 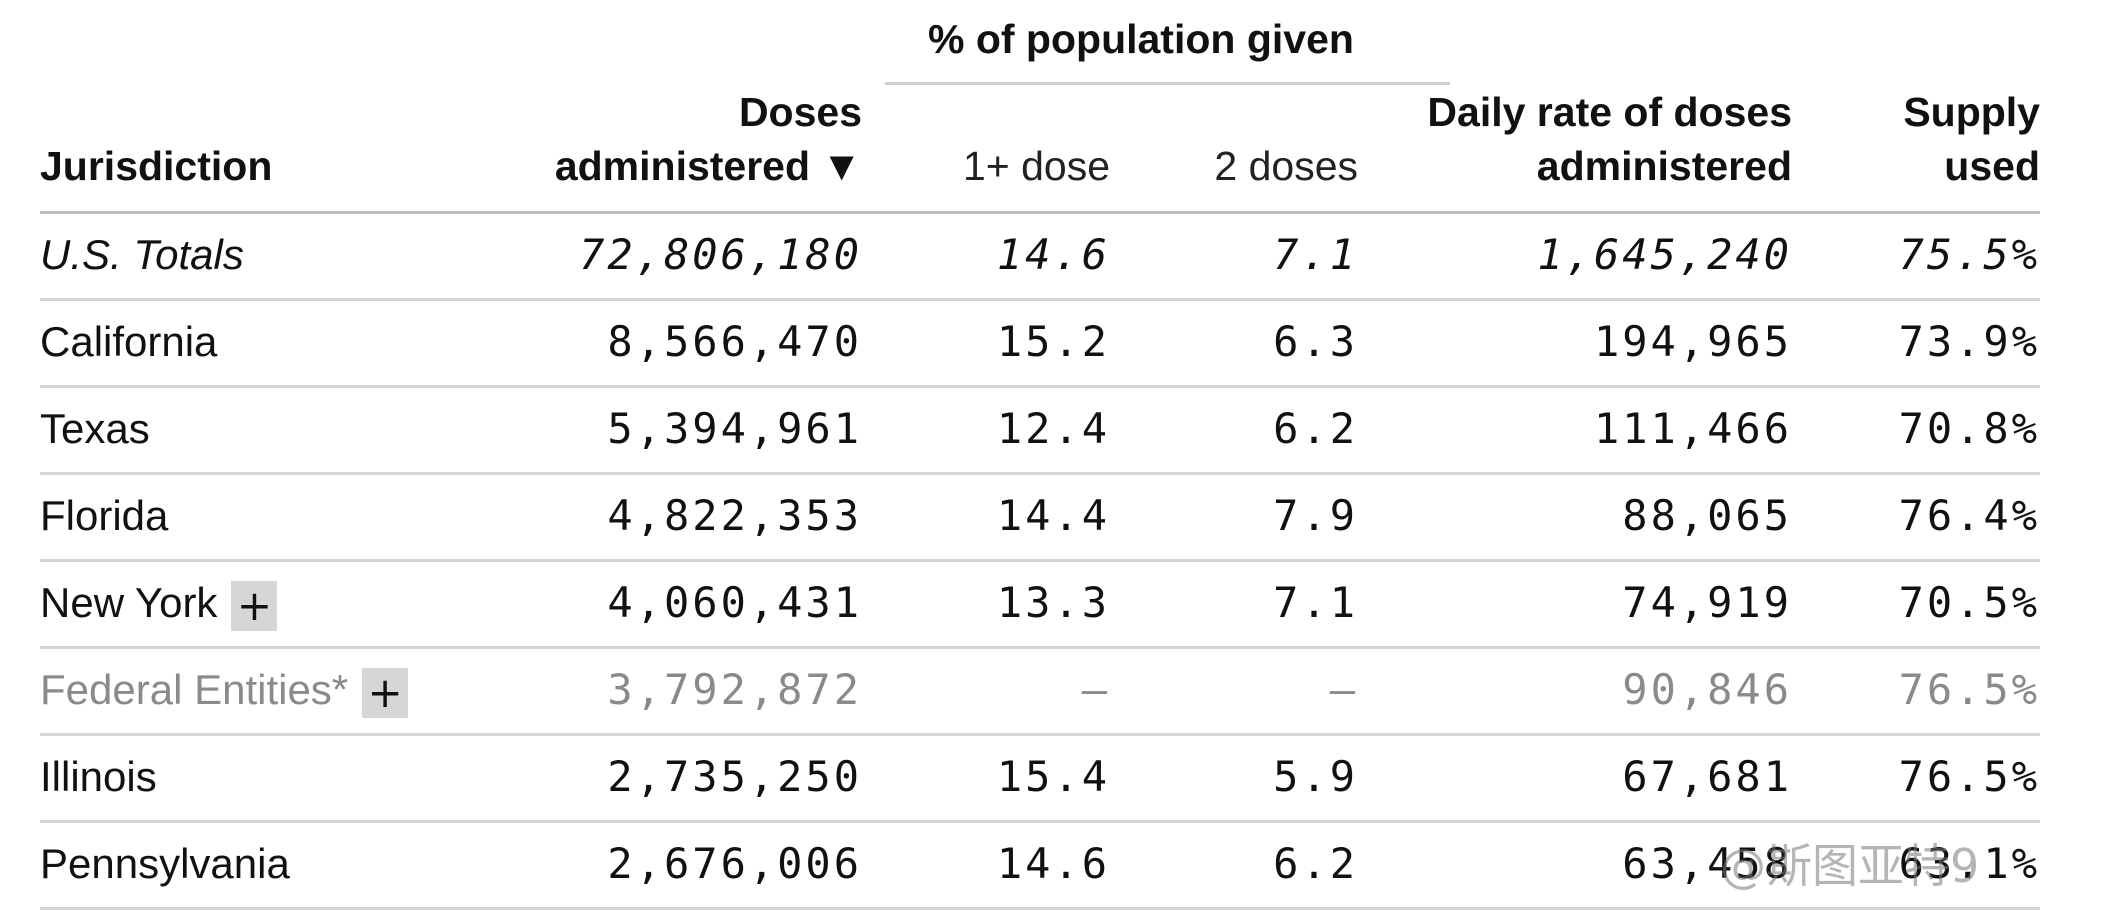 What do you see at coordinates (1692, 341) in the screenshot?
I see `cell-daily-rate: 194,965` at bounding box center [1692, 341].